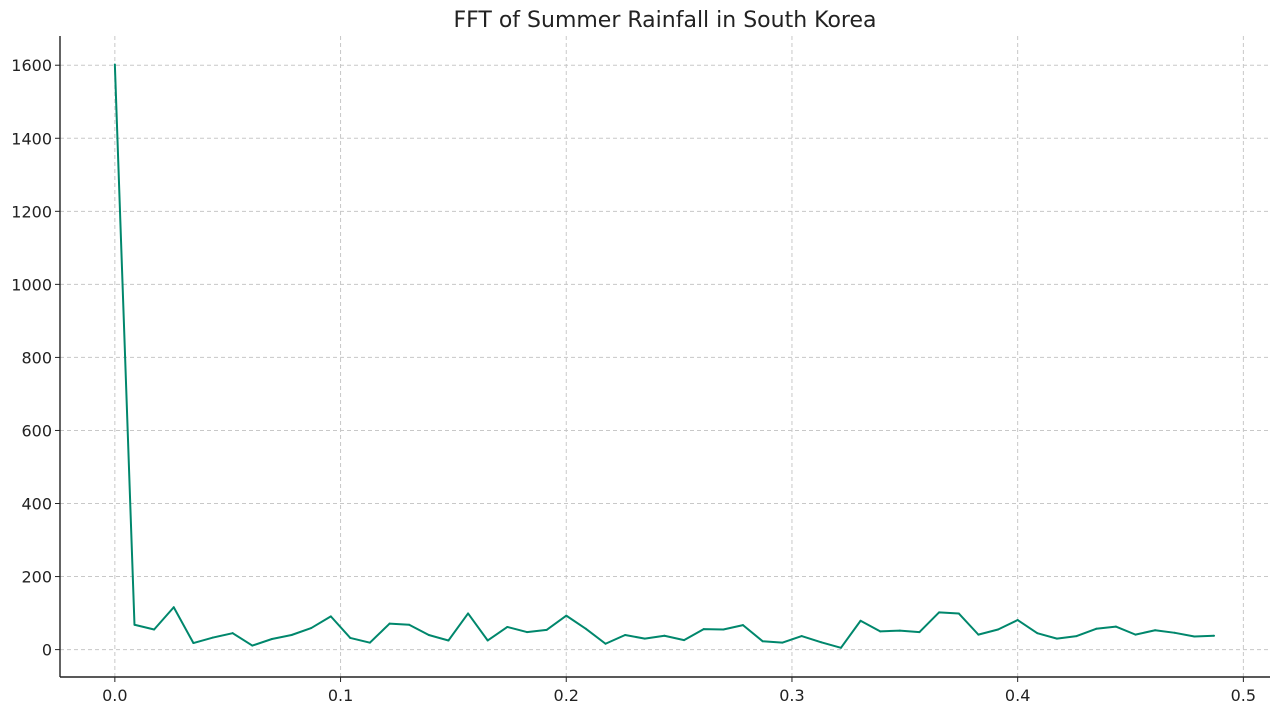 The image size is (1280, 710). What do you see at coordinates (566, 695) in the screenshot?
I see `x-tick-label: 0.2` at bounding box center [566, 695].